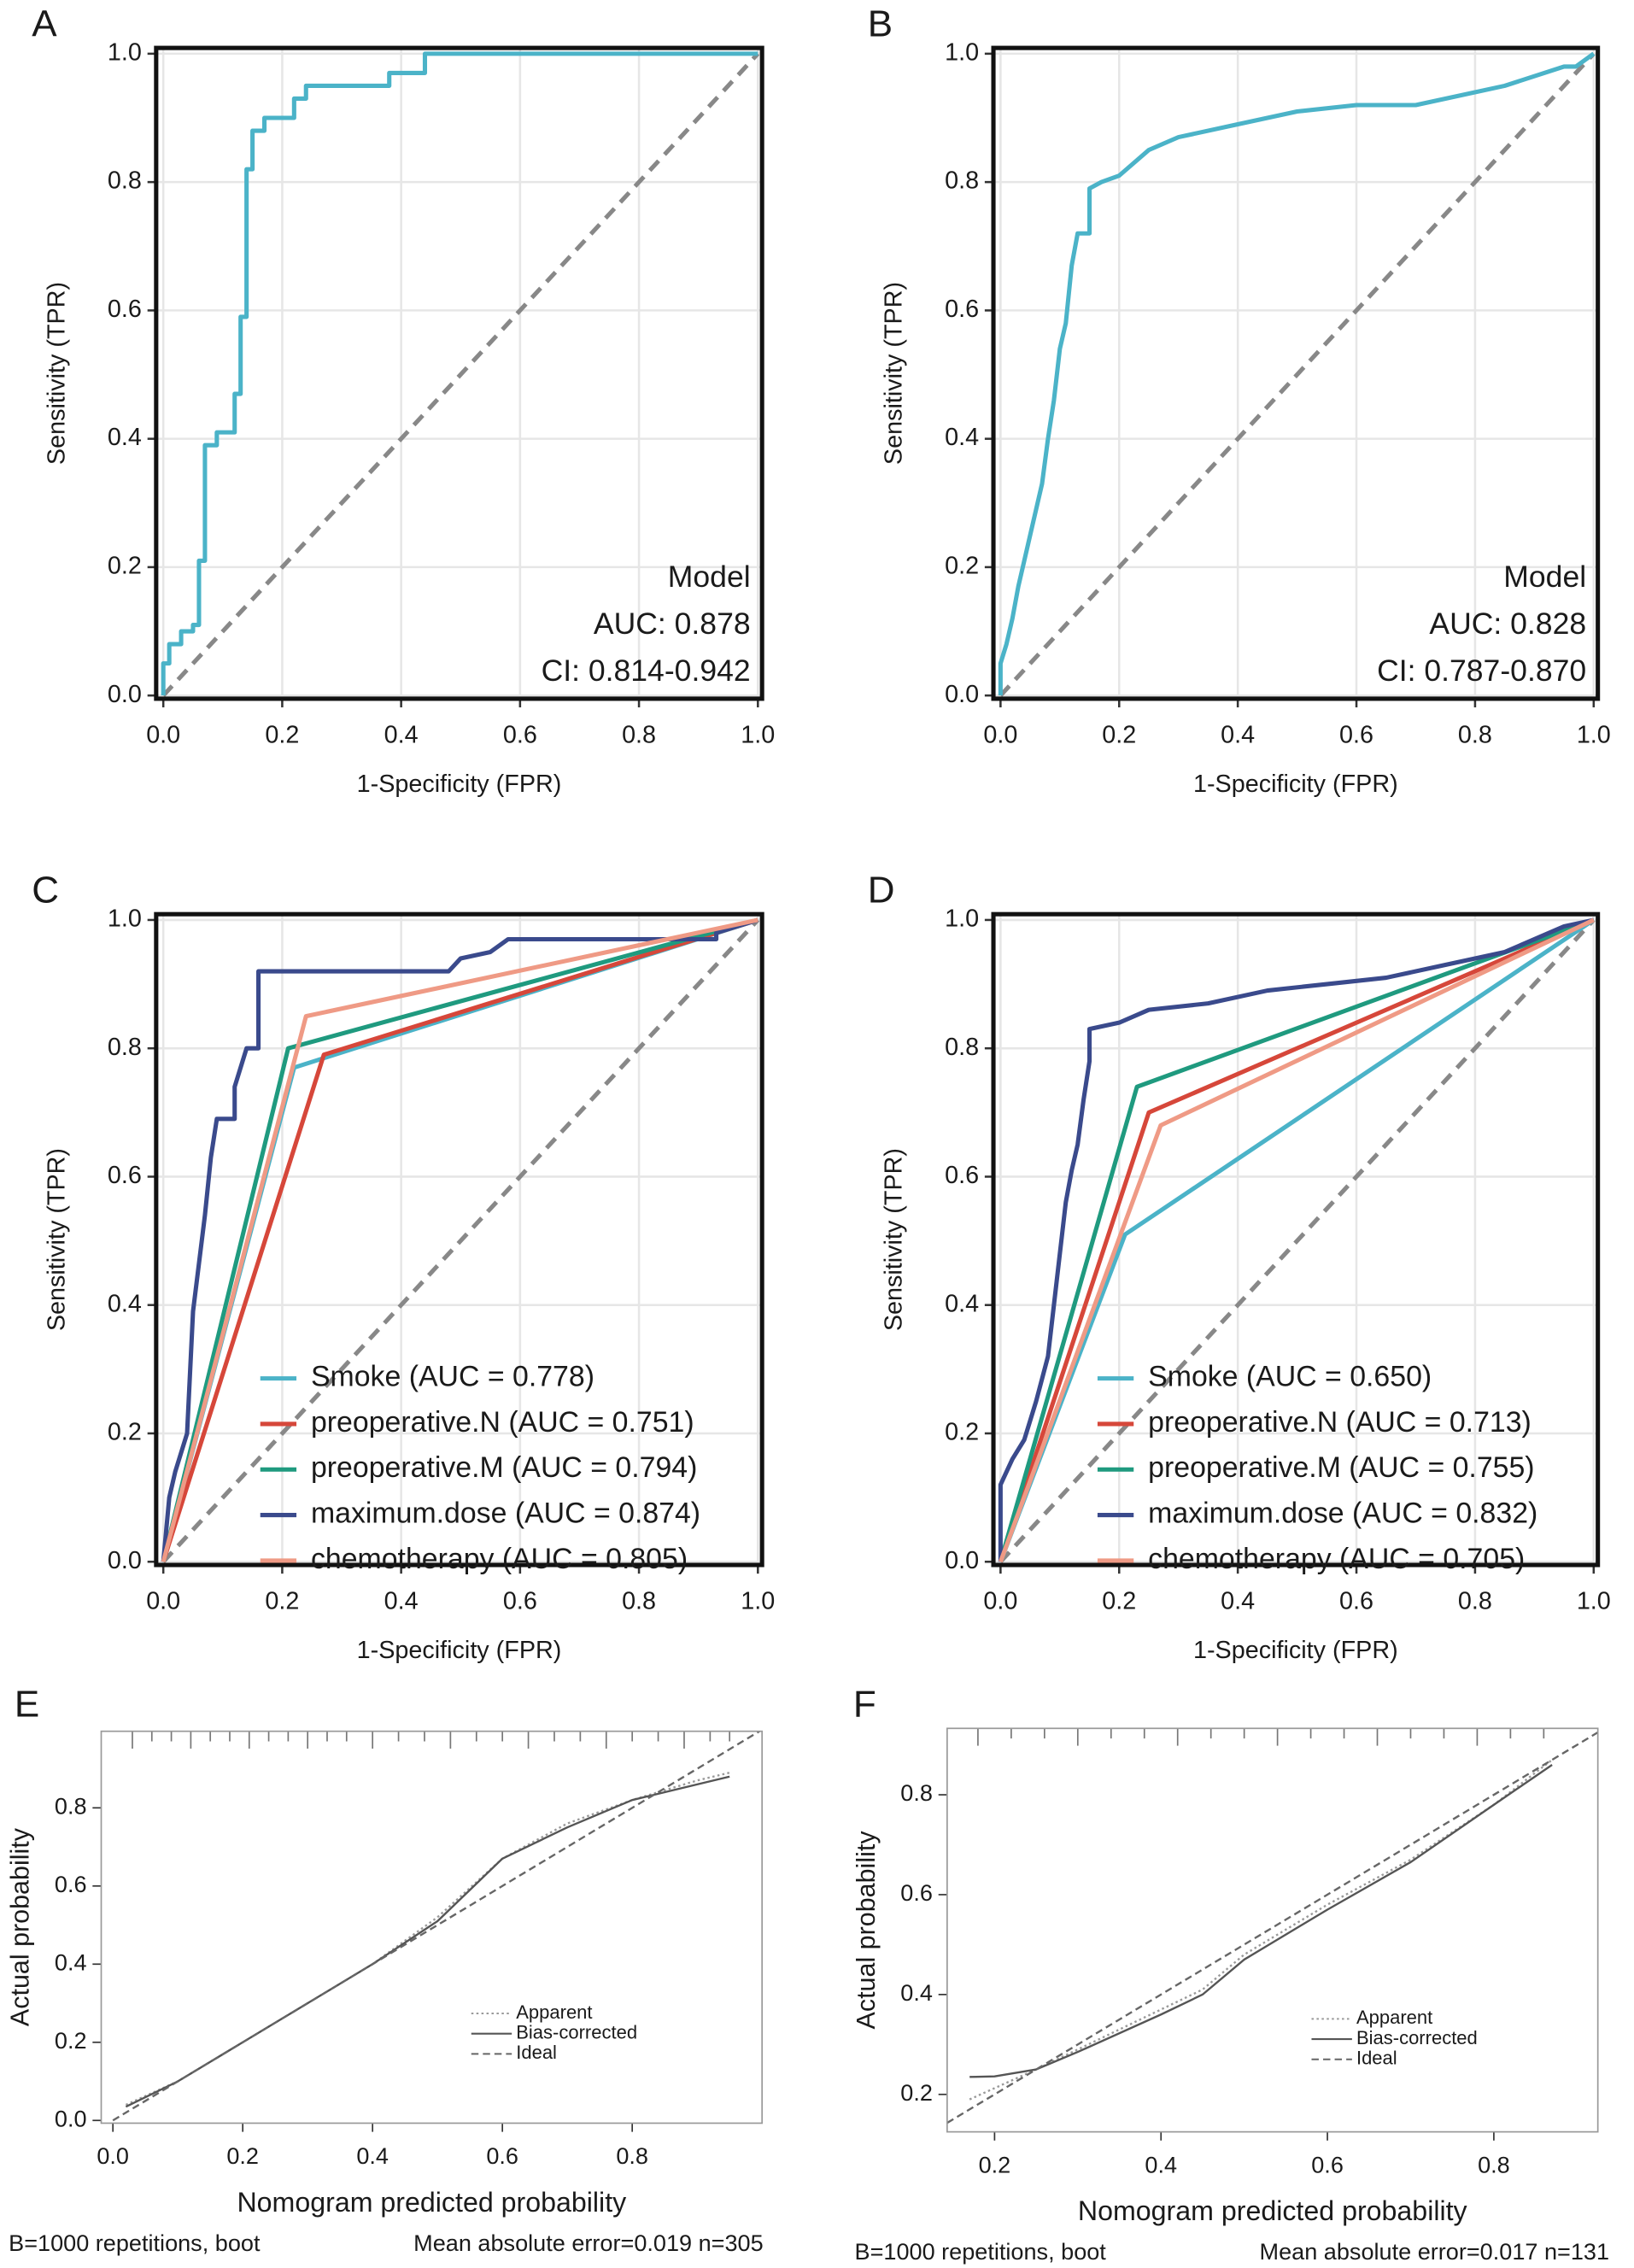 This screenshot has height=2268, width=1634. What do you see at coordinates (1507, 624) in the screenshot?
I see `annotation: AUC: 0.828` at bounding box center [1507, 624].